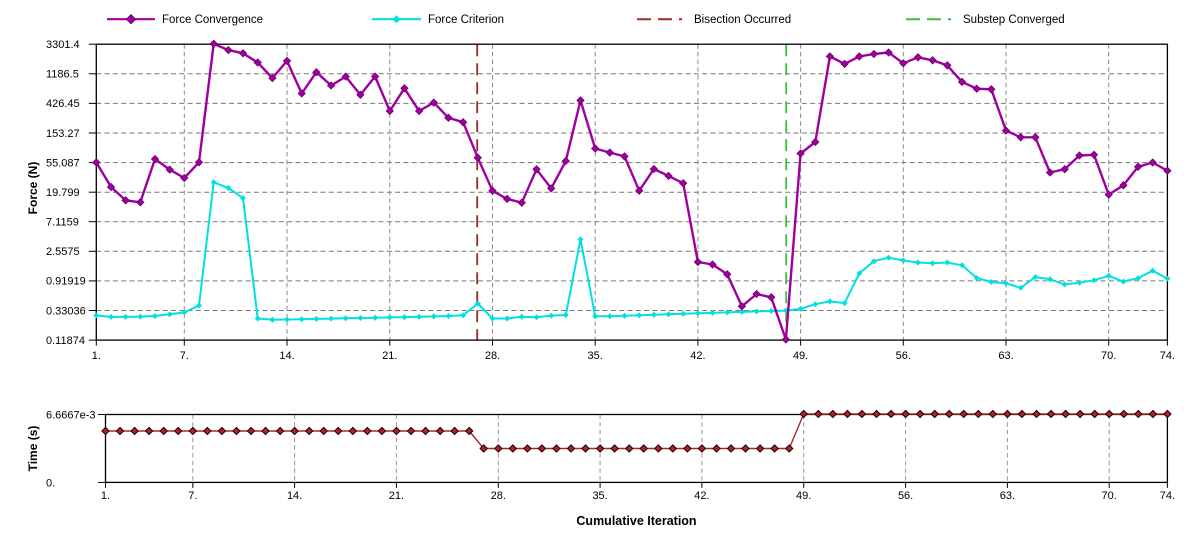 Image resolution: width=1184 pixels, height=536 pixels. Describe the element at coordinates (212, 20) in the screenshot. I see `svg-text: Force Convergence` at that location.